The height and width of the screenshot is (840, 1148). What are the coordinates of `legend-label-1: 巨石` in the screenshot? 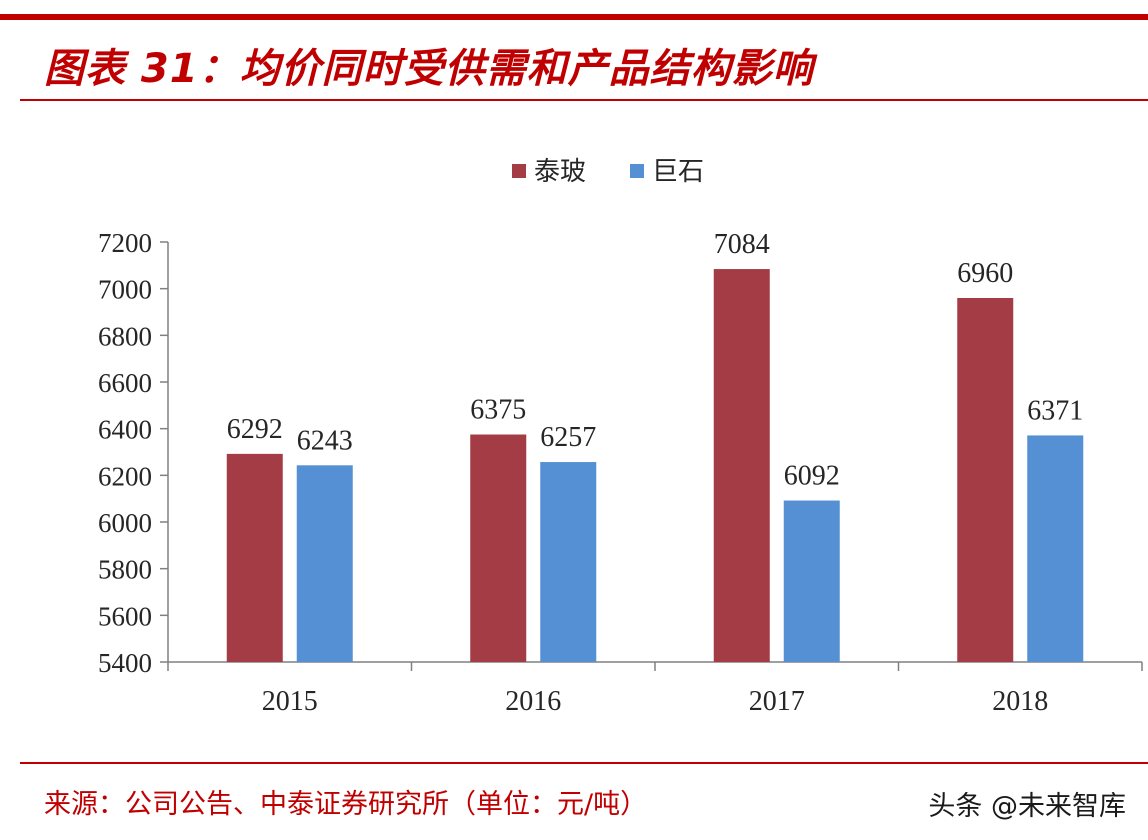 It's located at (678, 171).